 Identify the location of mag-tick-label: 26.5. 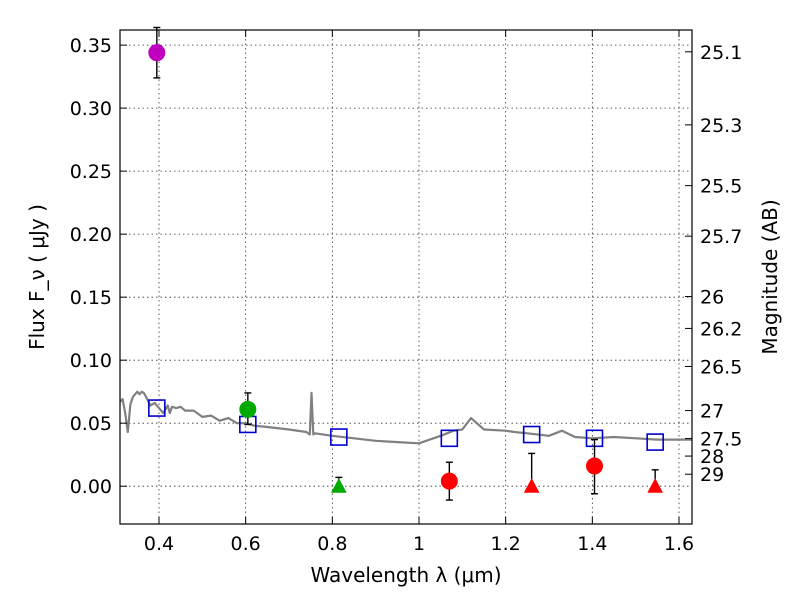
(721, 367).